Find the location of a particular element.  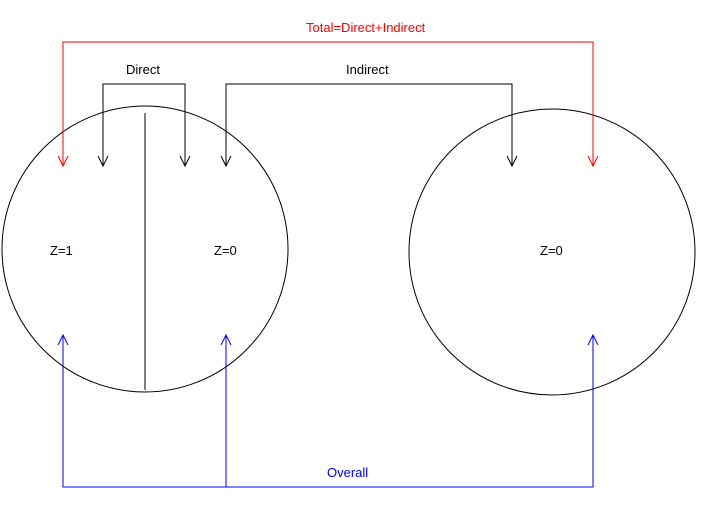

total-arrowhead-right is located at coordinates (593, 161).